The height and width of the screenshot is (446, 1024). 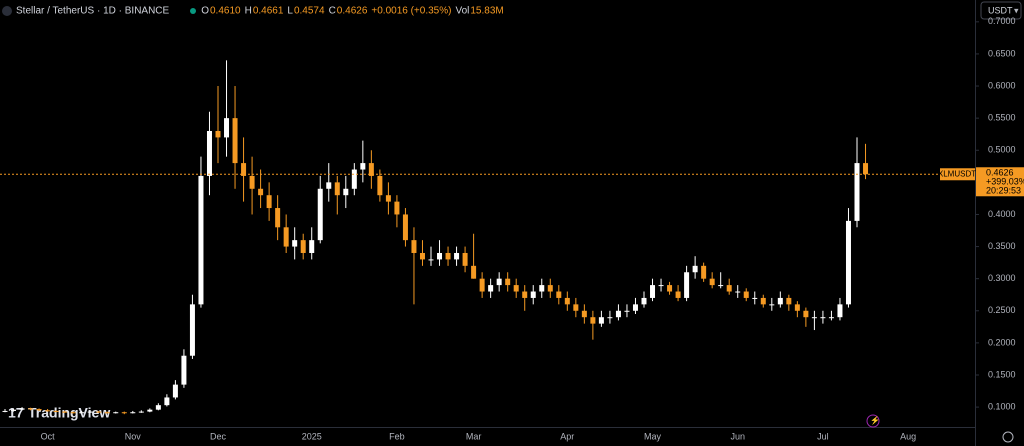 What do you see at coordinates (1002, 53) in the screenshot?
I see `y-tick-label: 0.6500` at bounding box center [1002, 53].